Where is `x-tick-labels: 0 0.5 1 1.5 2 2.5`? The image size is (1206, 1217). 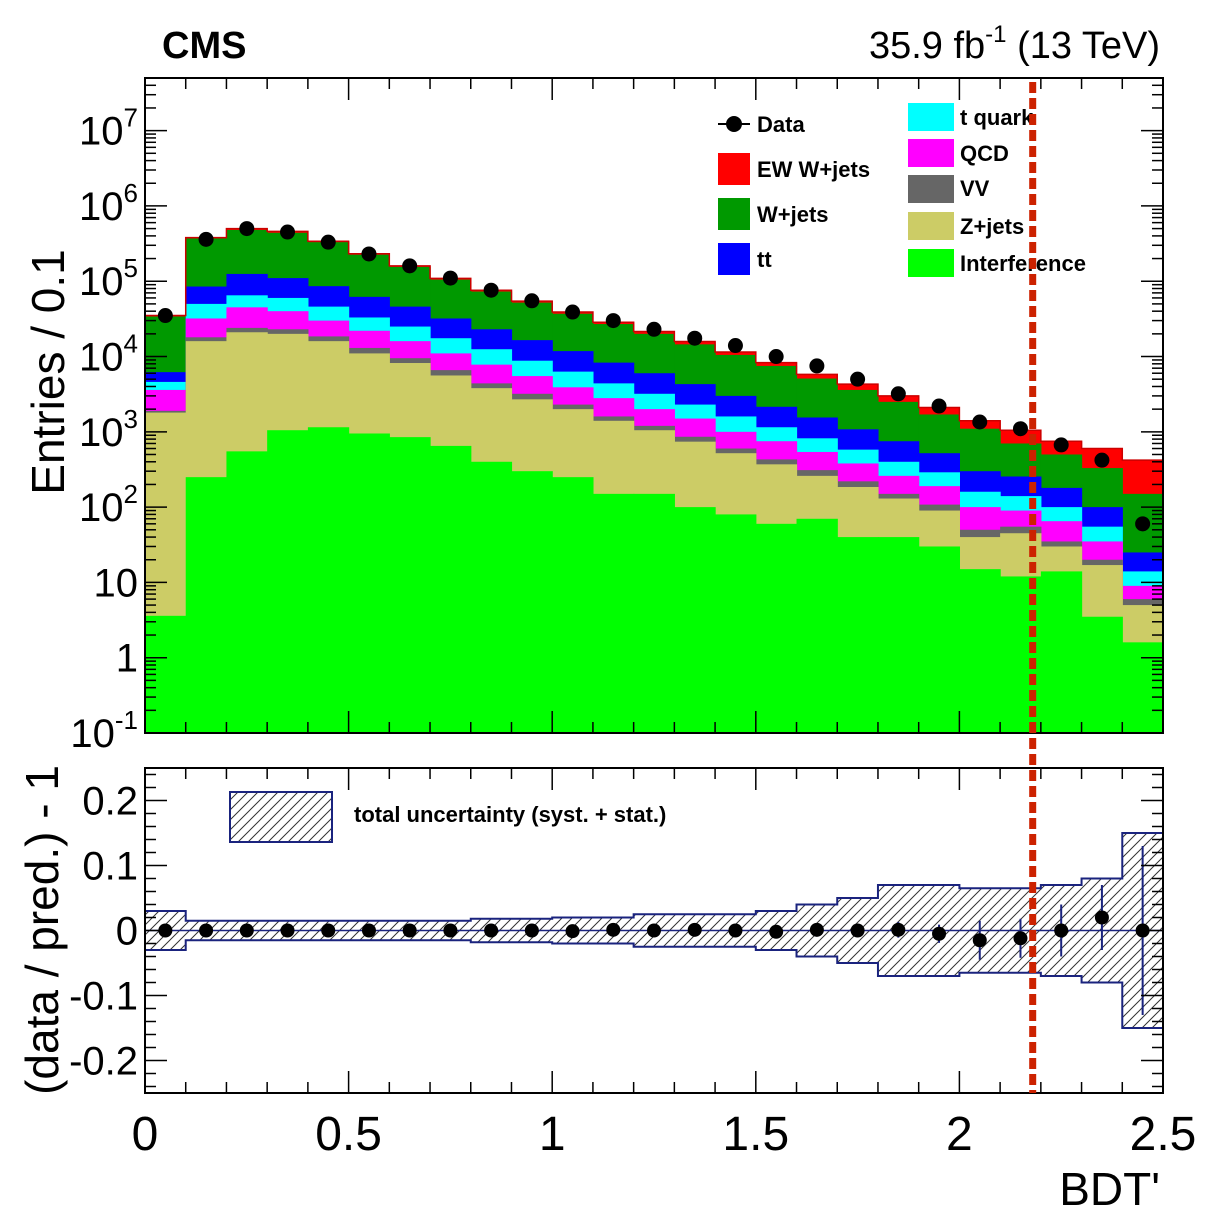
x-tick-labels: 0 0.5 1 1.5 2 2.5 is located at coordinates (664, 1134).